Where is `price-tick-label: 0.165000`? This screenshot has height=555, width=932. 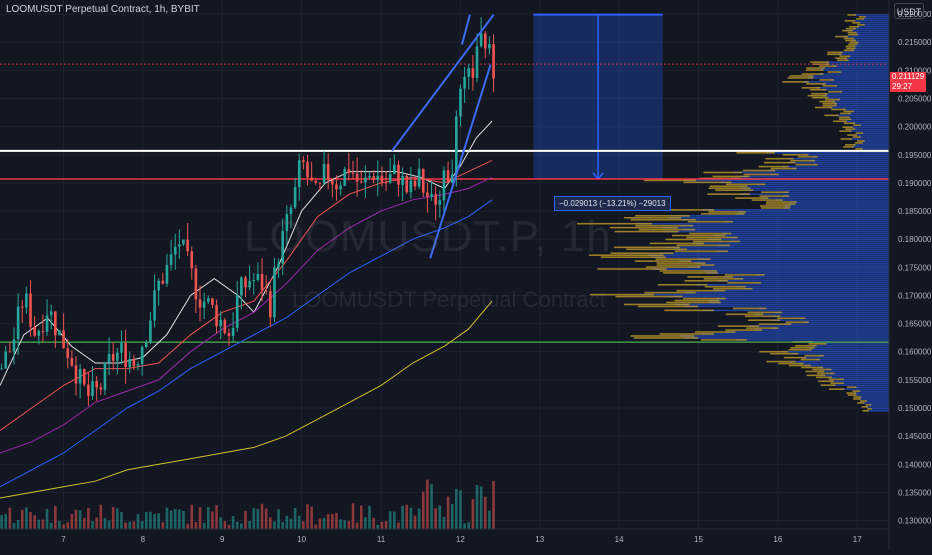
price-tick-label: 0.165000 is located at coordinates (915, 324).